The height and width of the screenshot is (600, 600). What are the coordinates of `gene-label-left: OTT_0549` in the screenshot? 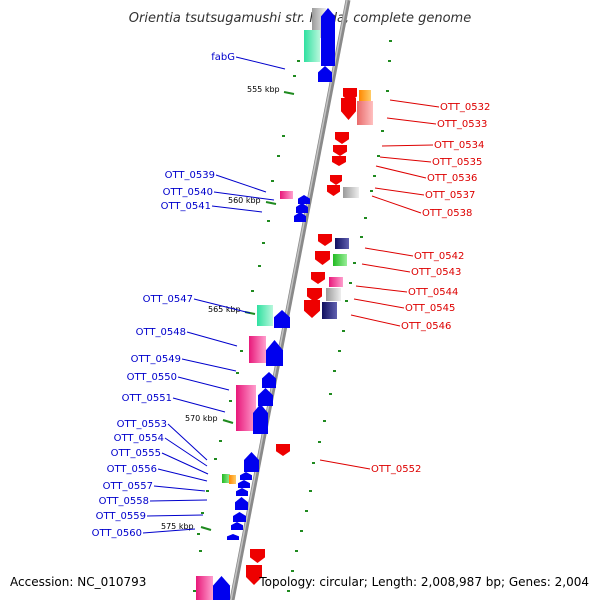 It's located at (156, 359).